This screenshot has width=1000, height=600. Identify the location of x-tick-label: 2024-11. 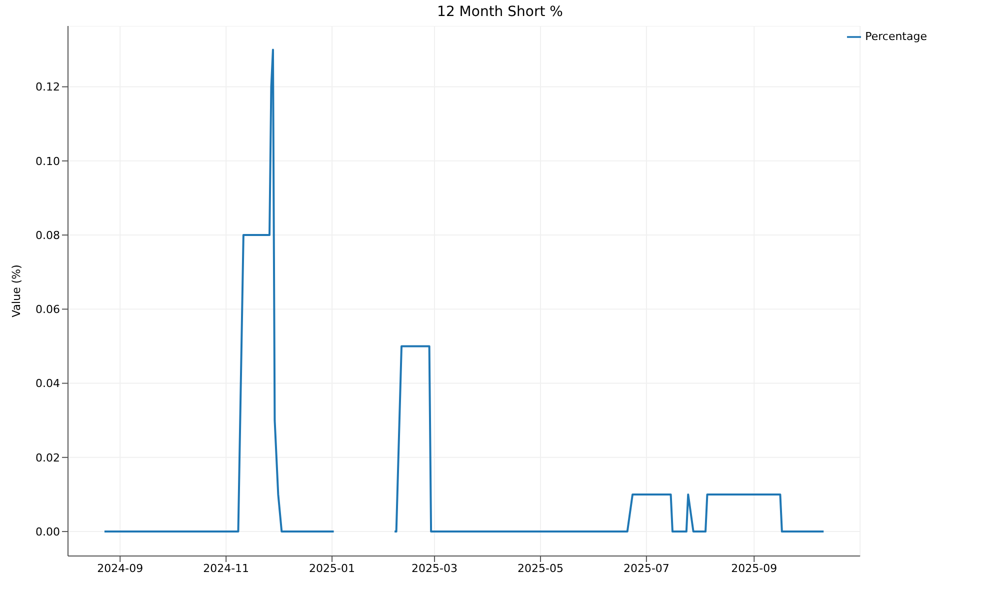
(226, 568).